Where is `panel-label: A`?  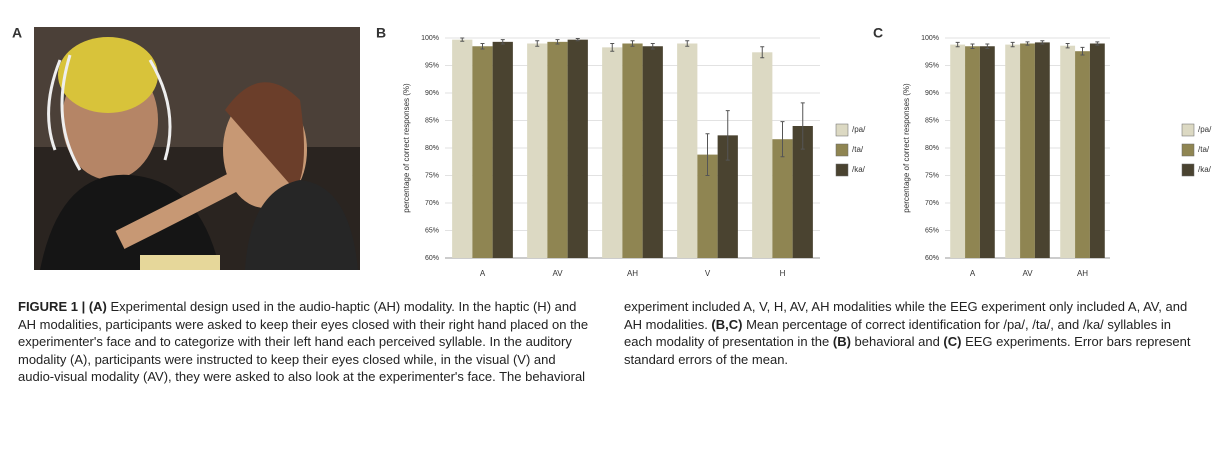
panel-label: A is located at coordinates (17, 33).